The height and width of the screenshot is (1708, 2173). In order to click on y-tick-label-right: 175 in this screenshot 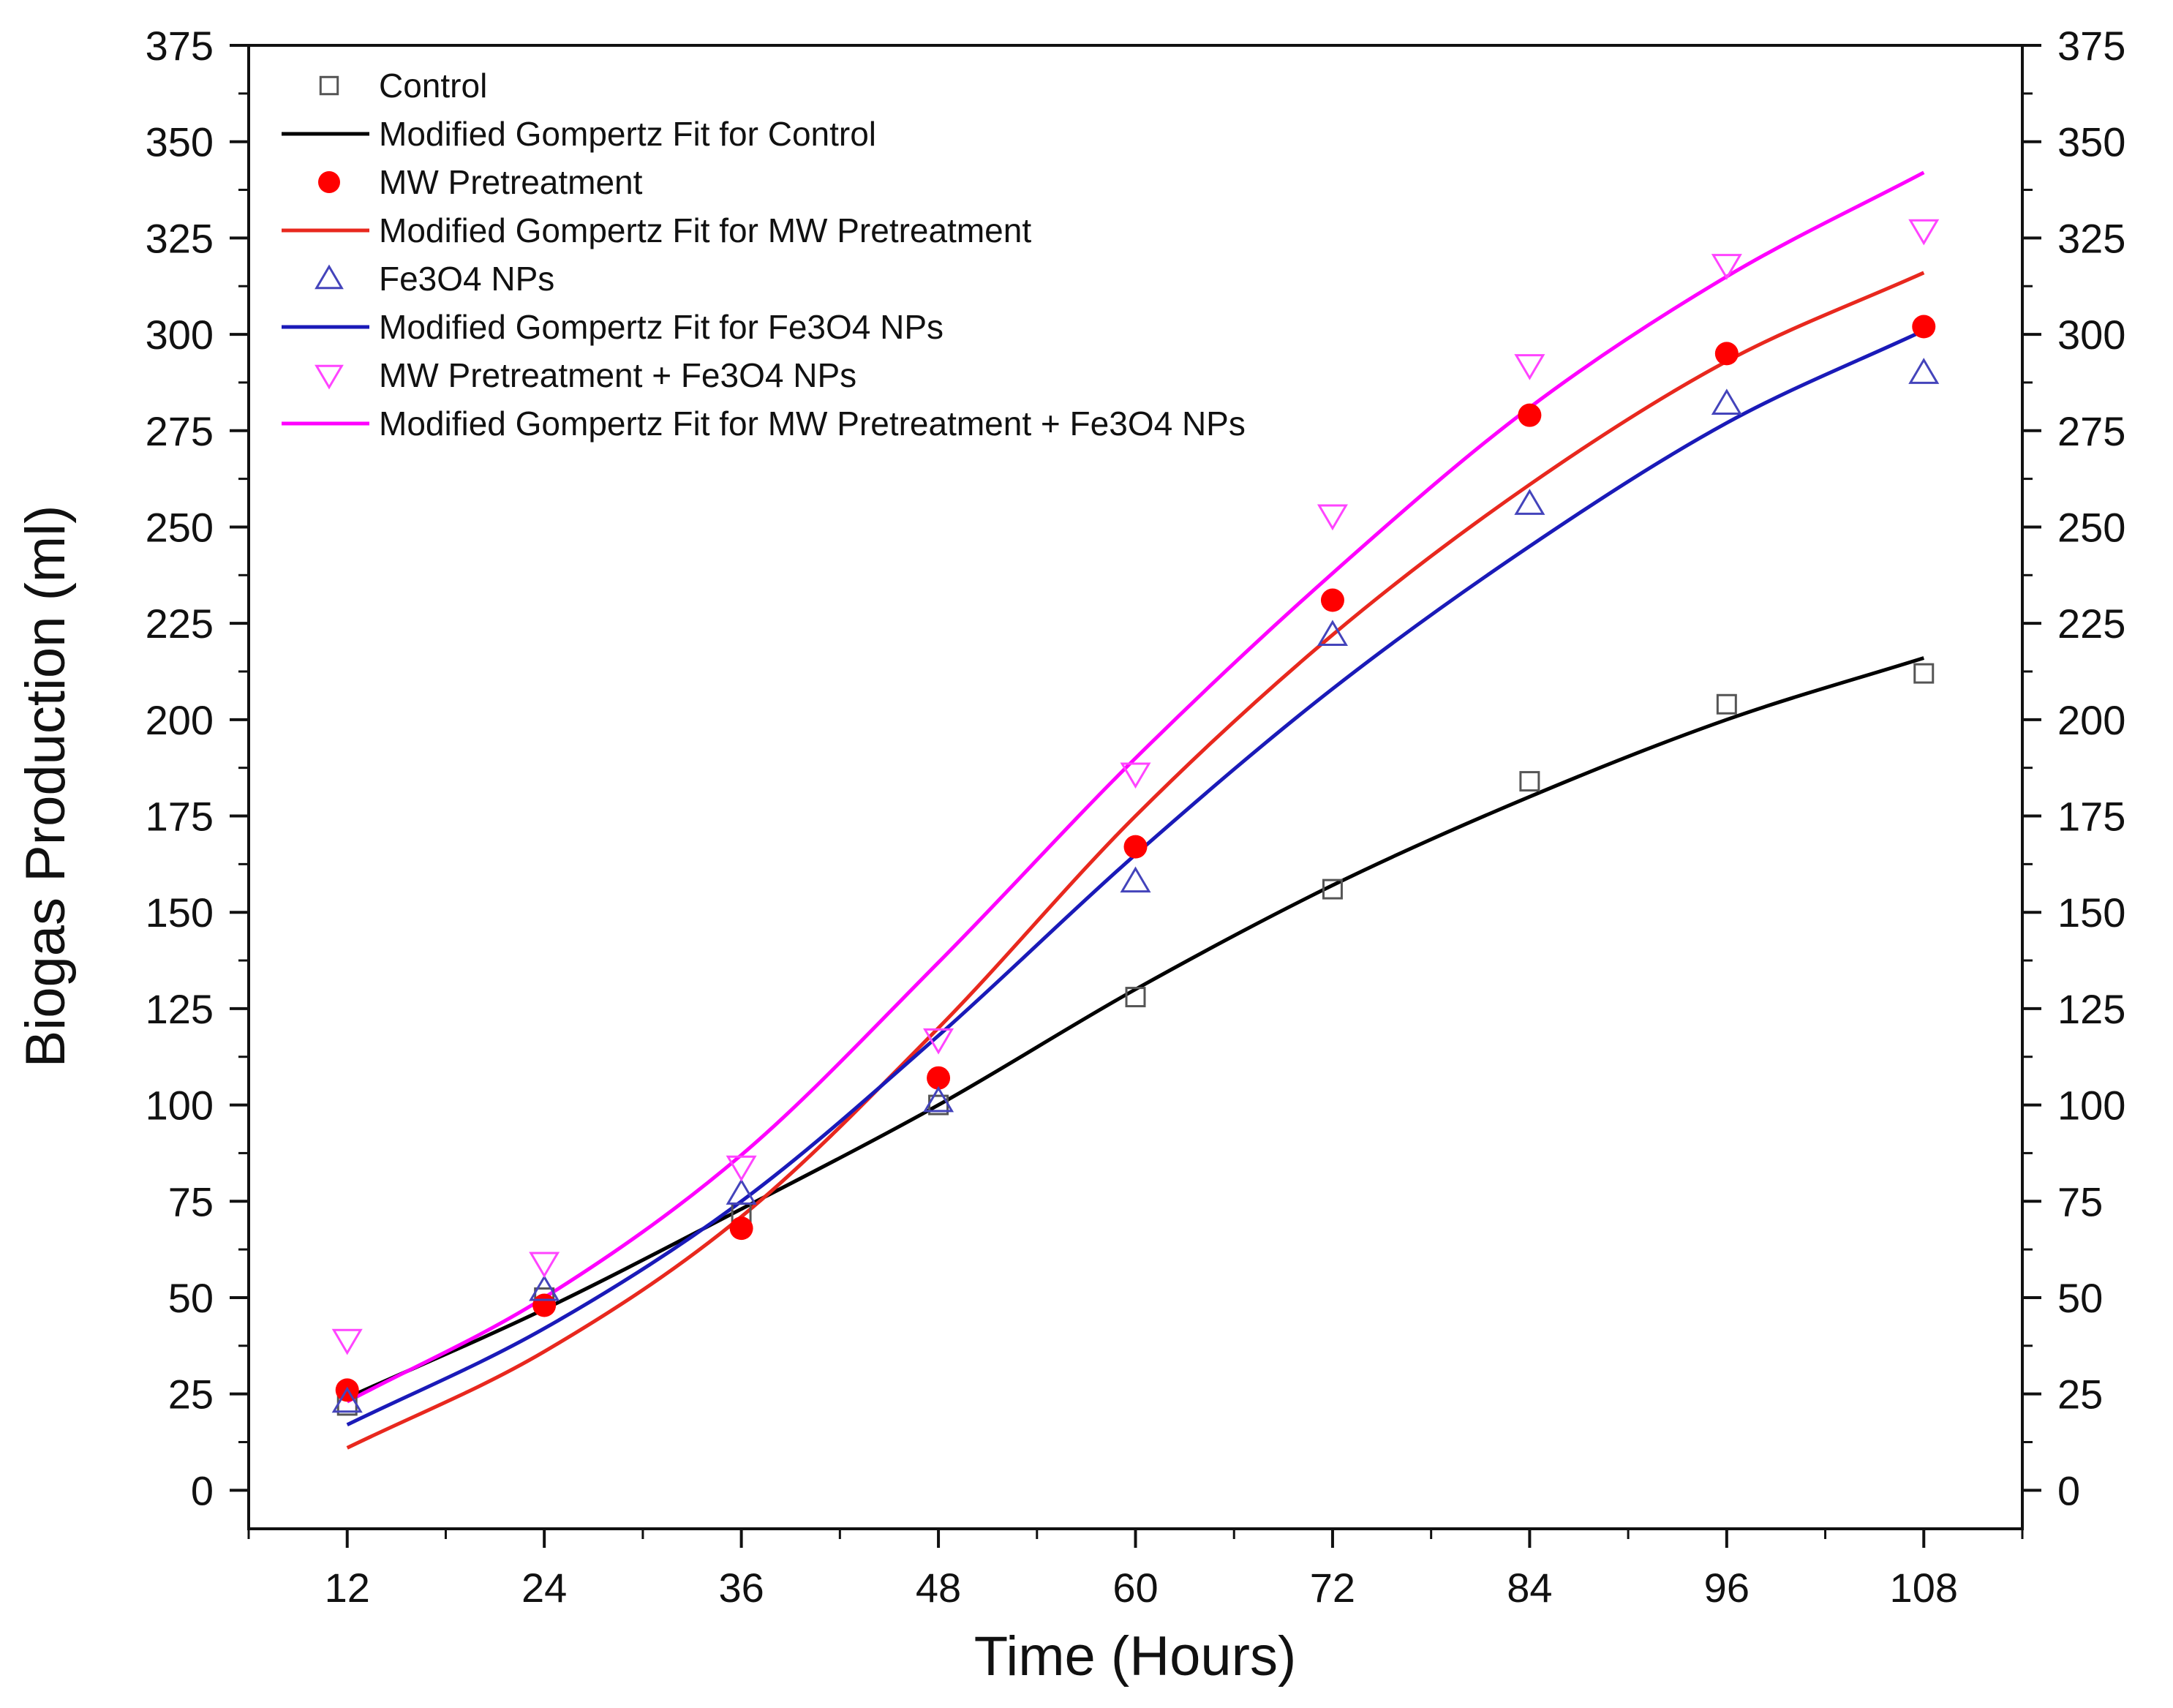, I will do `click(2091, 817)`.